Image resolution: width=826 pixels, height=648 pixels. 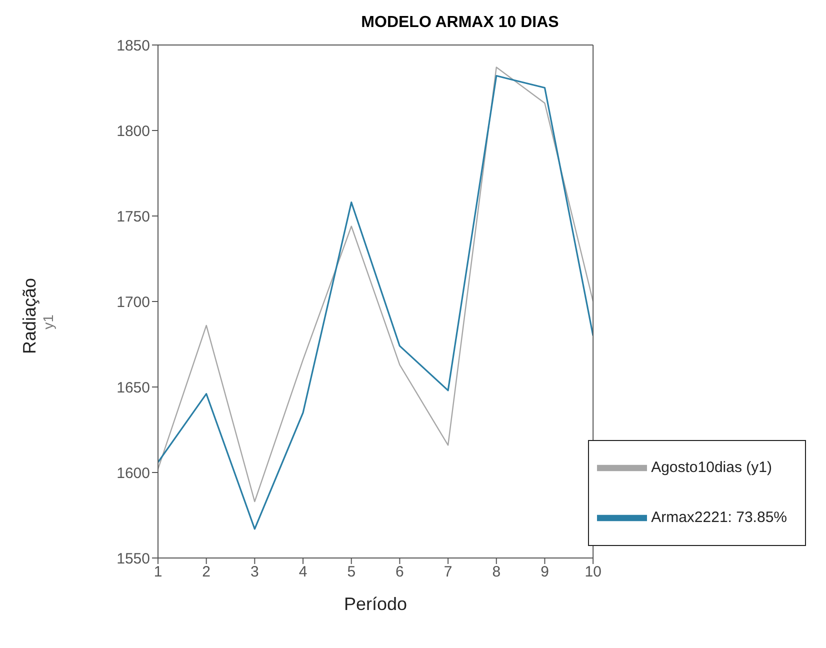 What do you see at coordinates (400, 572) in the screenshot?
I see `x-tick-label: 6` at bounding box center [400, 572].